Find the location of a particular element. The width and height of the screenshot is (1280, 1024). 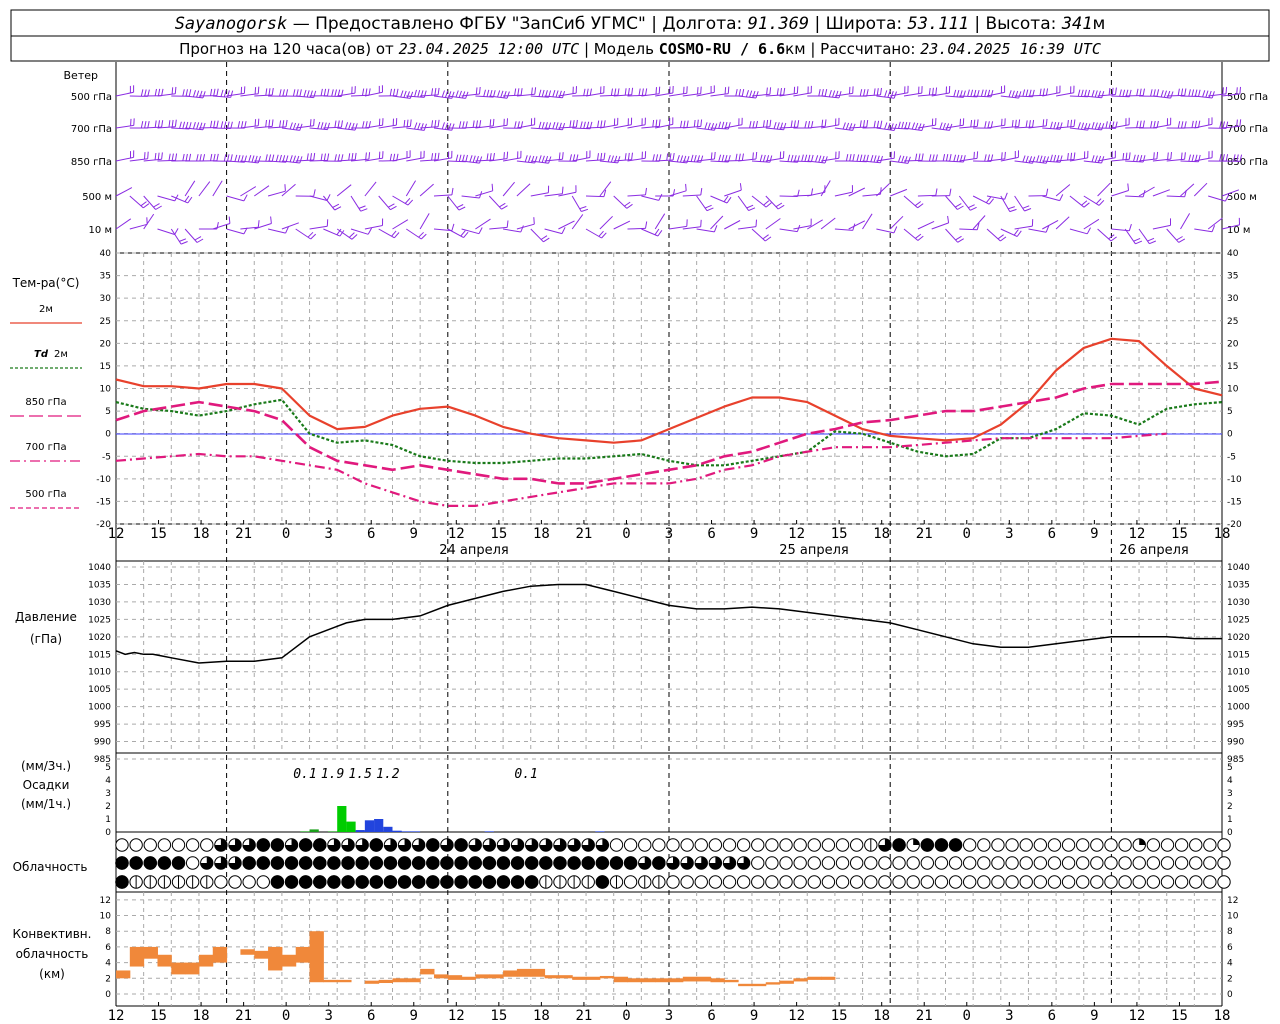

pres-tick-left: 1030 is located at coordinates (99, 603).